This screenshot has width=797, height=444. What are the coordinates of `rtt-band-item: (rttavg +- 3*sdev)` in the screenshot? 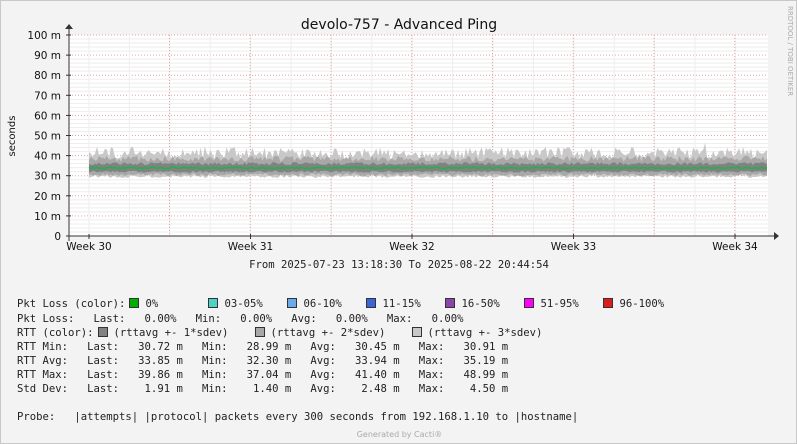 It's located at (486, 333).